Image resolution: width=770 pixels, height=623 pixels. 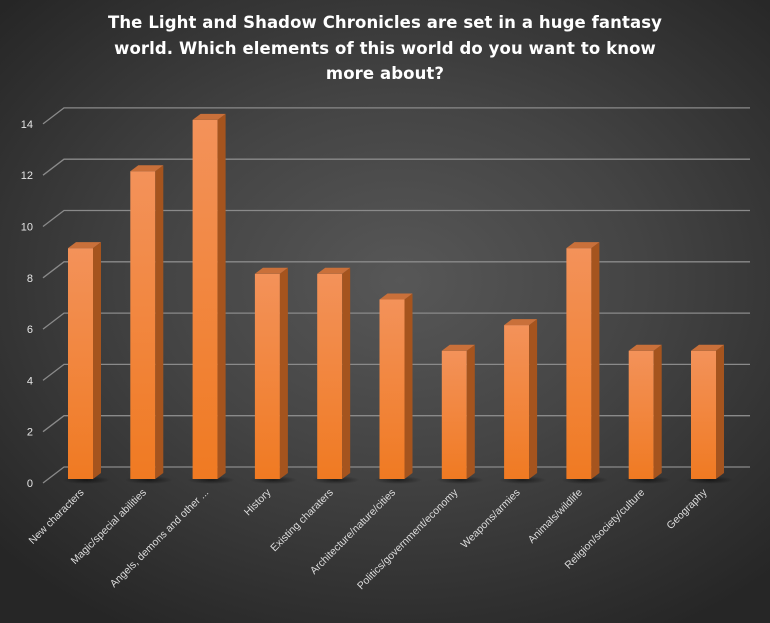 What do you see at coordinates (385, 73) in the screenshot?
I see `chart-title-line-3: more about?` at bounding box center [385, 73].